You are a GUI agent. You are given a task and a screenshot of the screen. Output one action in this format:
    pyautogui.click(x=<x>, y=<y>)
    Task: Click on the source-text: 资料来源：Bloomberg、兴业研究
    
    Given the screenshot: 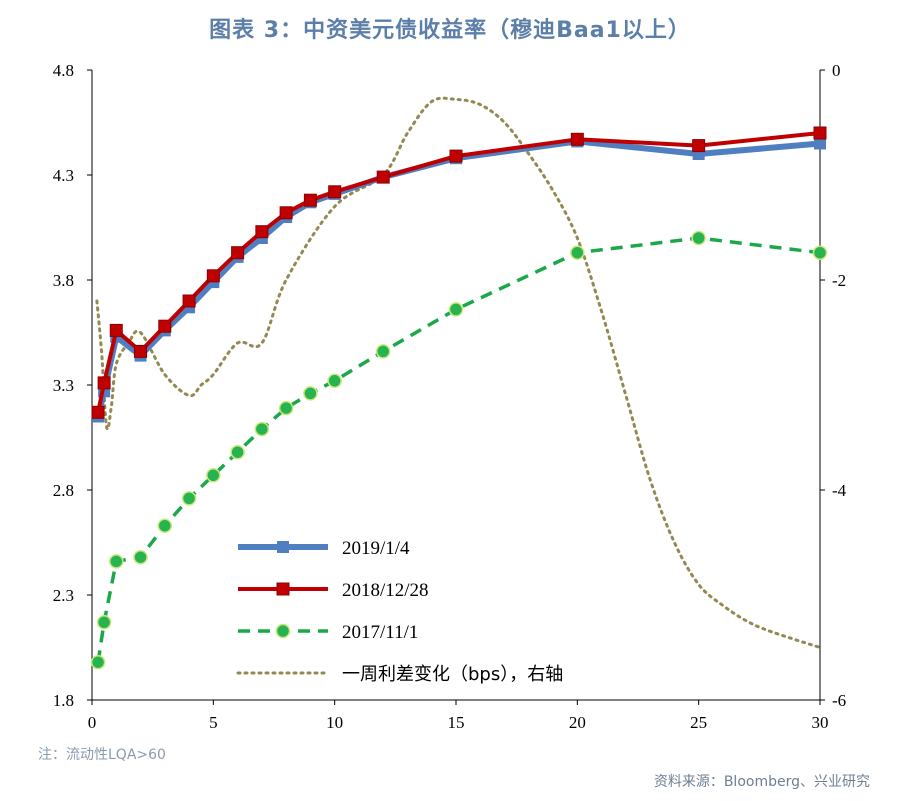 What is the action you would take?
    pyautogui.click(x=761, y=782)
    